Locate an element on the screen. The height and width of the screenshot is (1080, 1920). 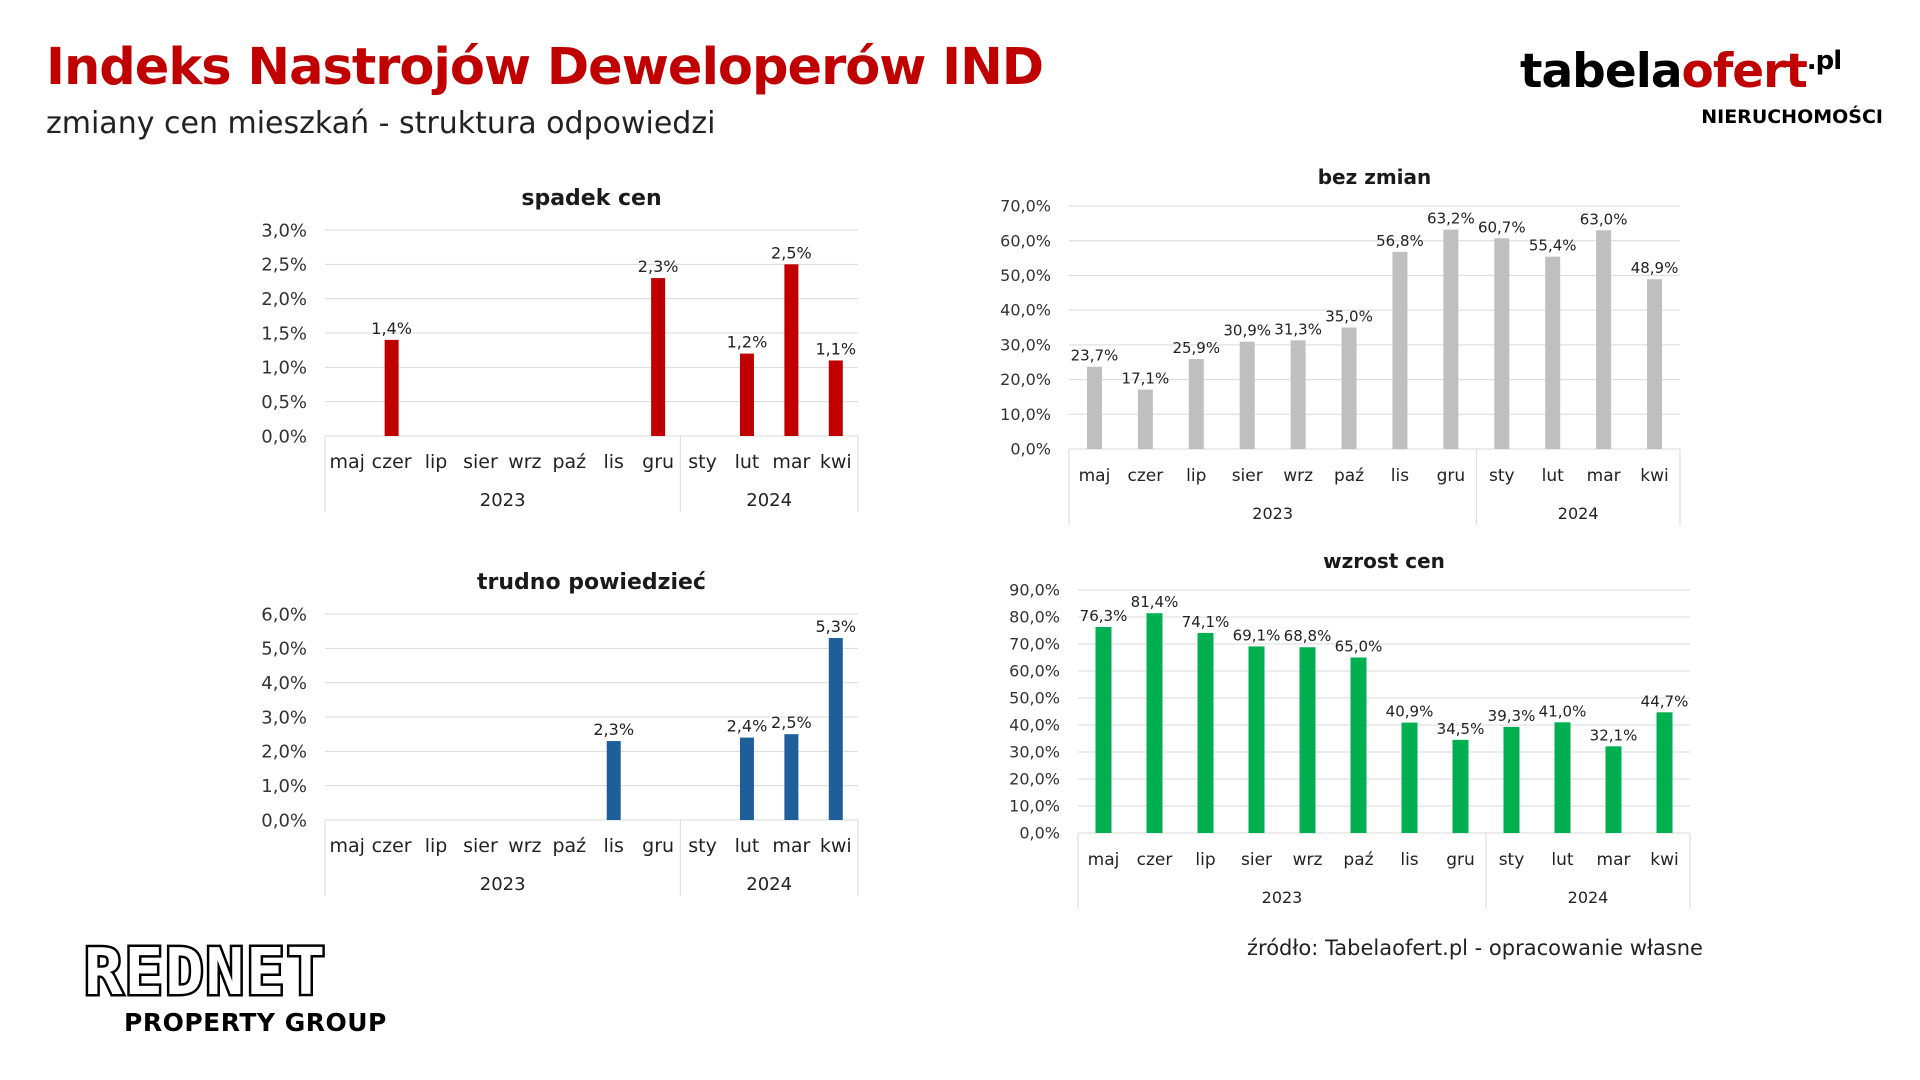
data-label: 1,2% is located at coordinates (747, 342).